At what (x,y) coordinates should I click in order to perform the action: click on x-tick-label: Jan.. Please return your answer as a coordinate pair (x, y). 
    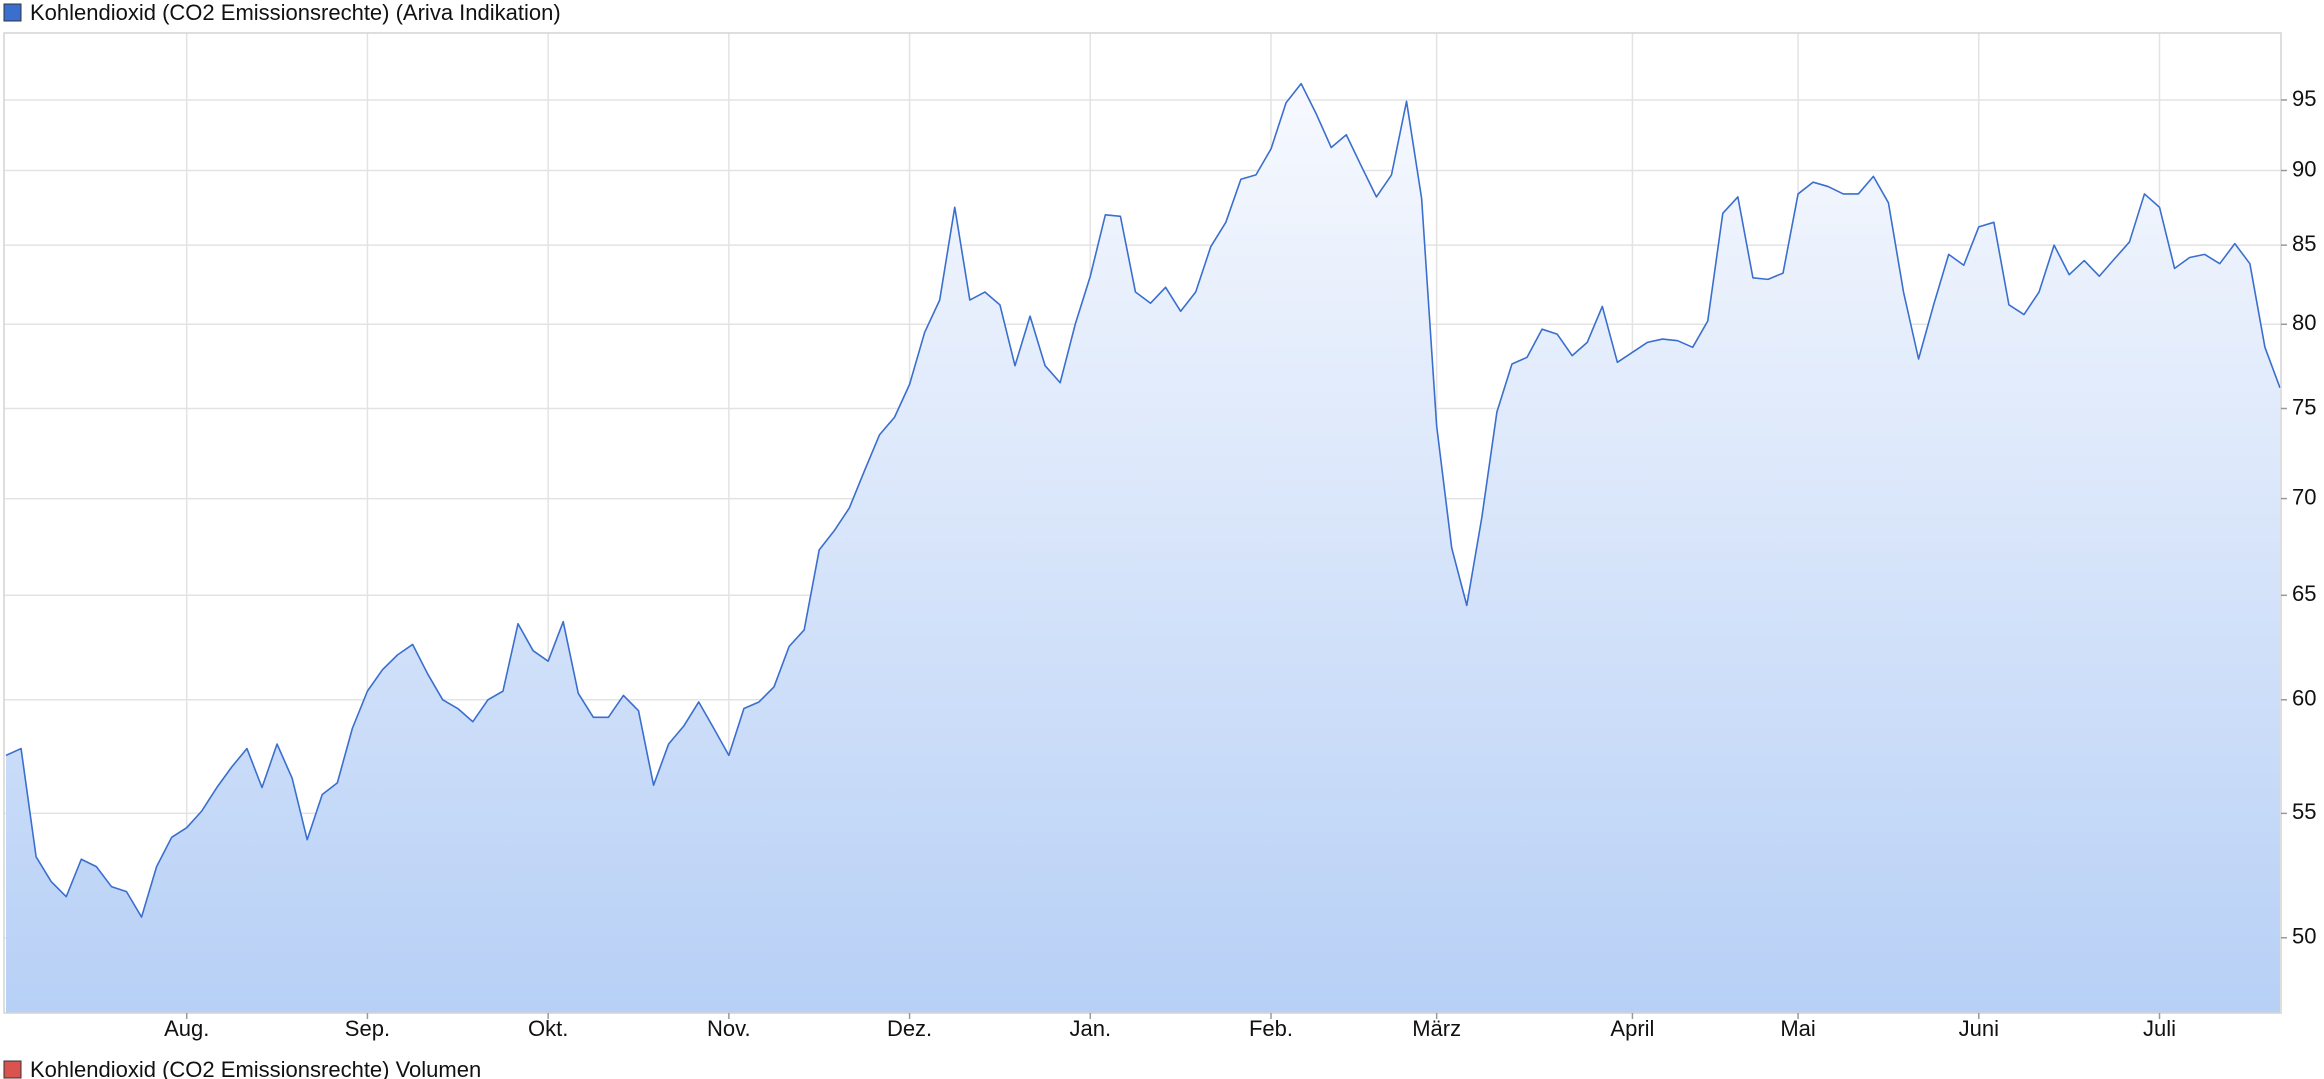
    Looking at the image, I should click on (1090, 1028).